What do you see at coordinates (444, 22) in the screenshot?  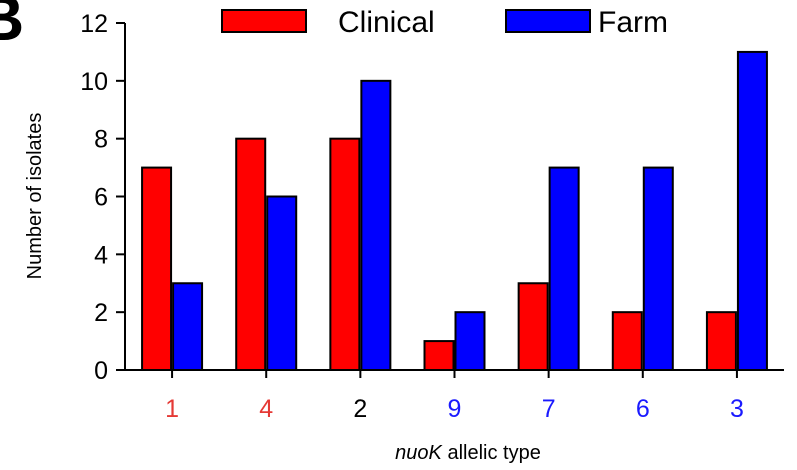 I see `legend: Clinical Farm` at bounding box center [444, 22].